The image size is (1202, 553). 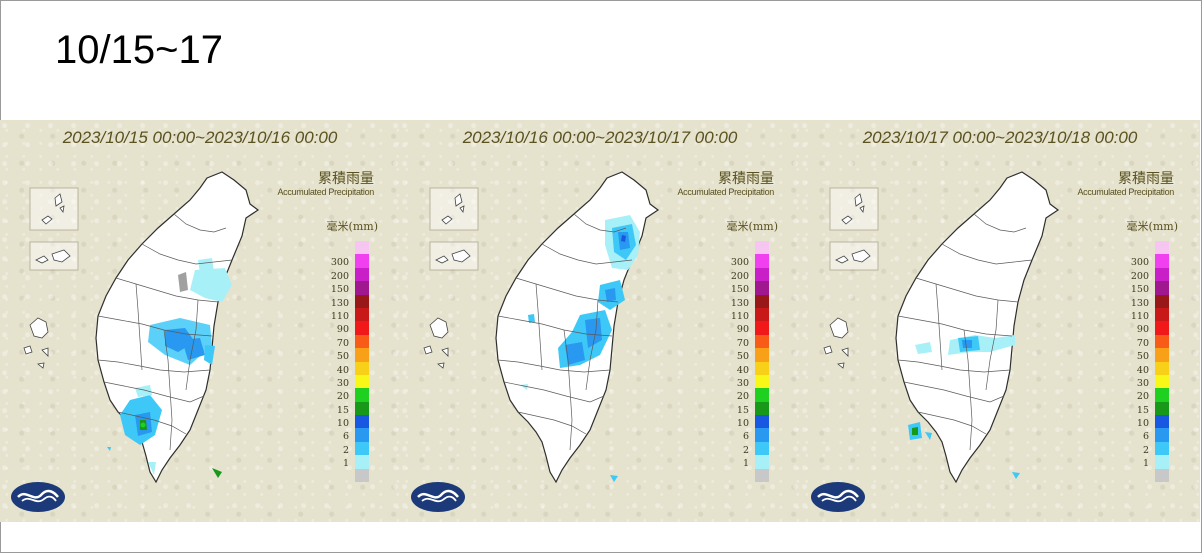 I want to click on legend-level: 30, so click(x=358, y=381).